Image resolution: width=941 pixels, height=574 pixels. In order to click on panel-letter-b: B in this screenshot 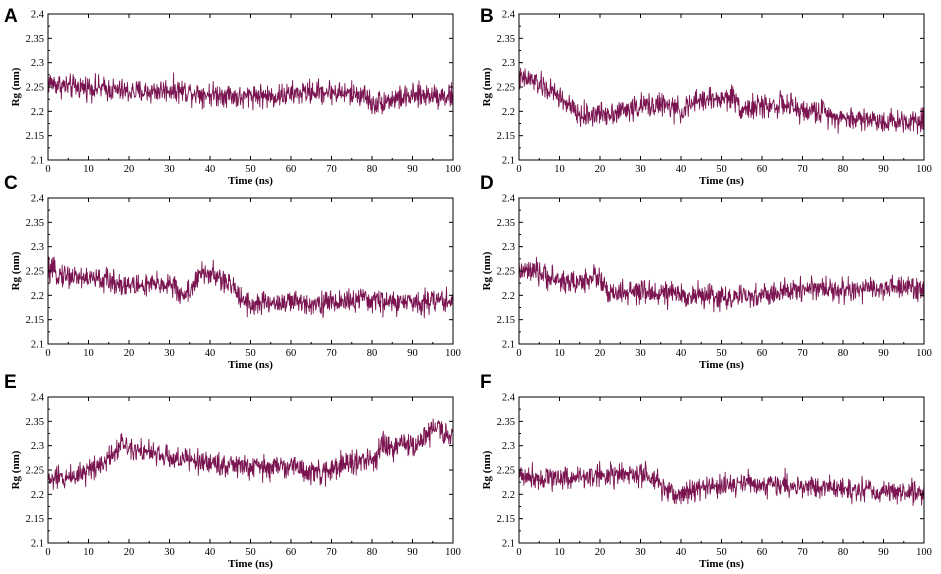, I will do `click(487, 16)`.